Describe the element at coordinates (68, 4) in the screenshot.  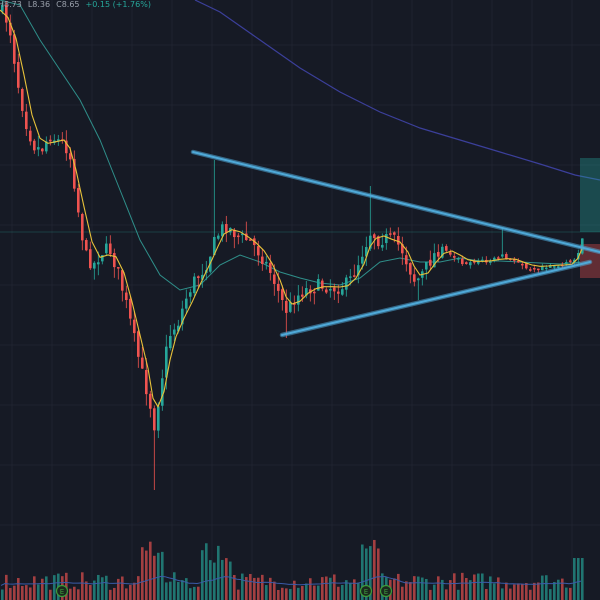
I see `ohlc-close: C8.65` at that location.